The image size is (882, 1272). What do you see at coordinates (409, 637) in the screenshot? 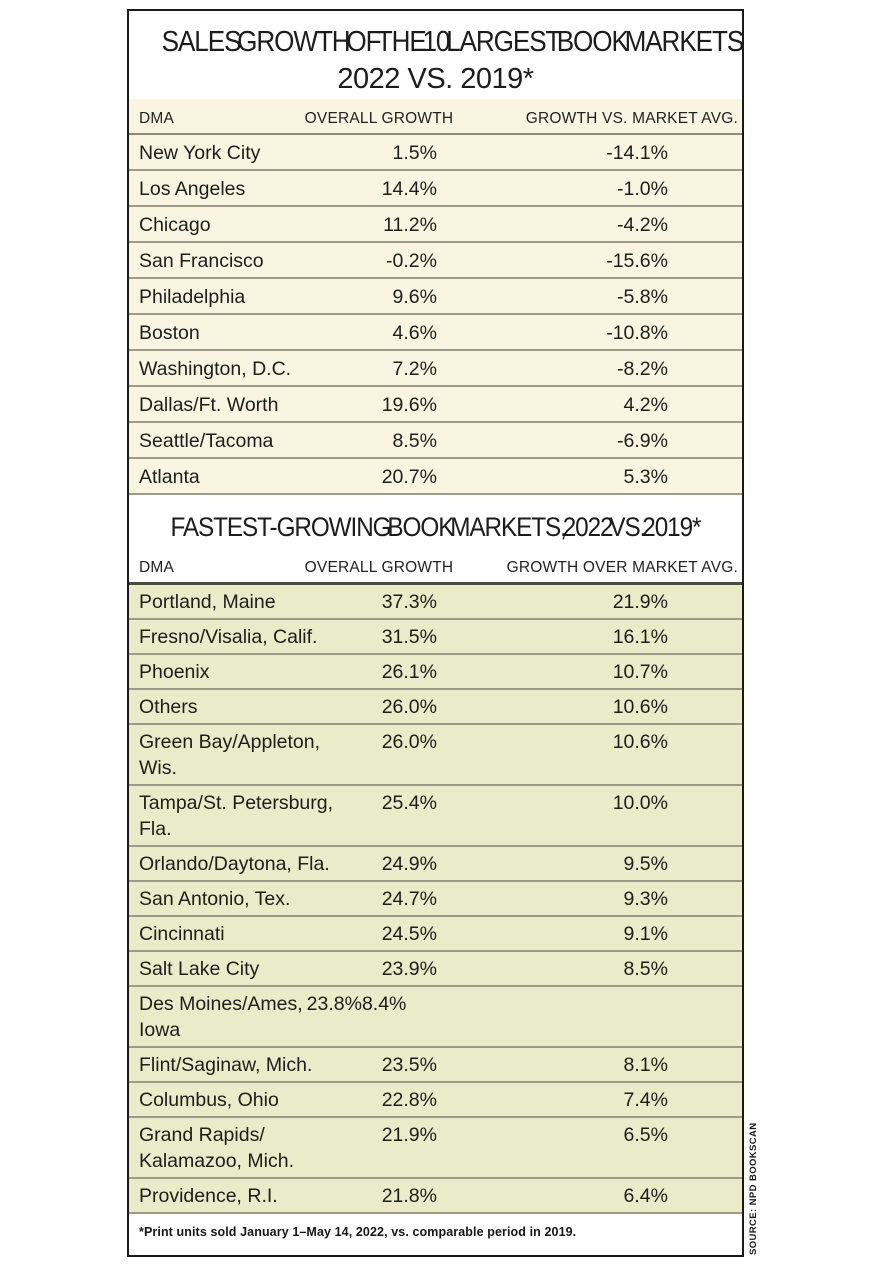
I see `overall-growth-cell: 31.5%` at bounding box center [409, 637].